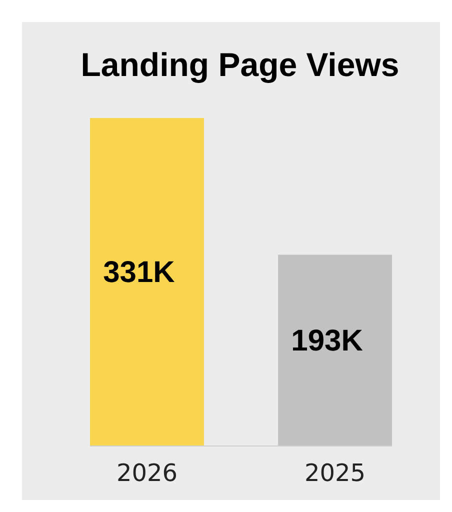 Image resolution: width=452 pixels, height=512 pixels. What do you see at coordinates (240, 64) in the screenshot?
I see `chart-title: Landing Page Views` at bounding box center [240, 64].